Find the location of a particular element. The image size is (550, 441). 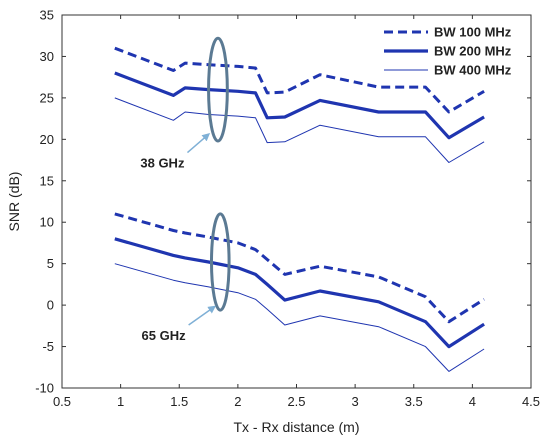

y-tick-label: -5 is located at coordinates (48, 346).